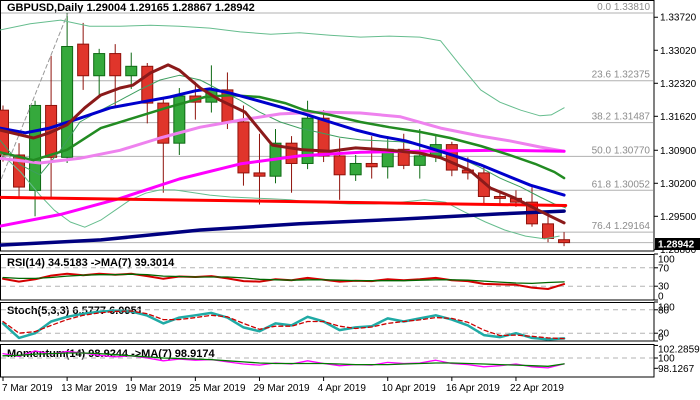 This screenshot has width=700, height=400. What do you see at coordinates (661, 338) in the screenshot?
I see `stoch-axis-label: 0` at bounding box center [661, 338].